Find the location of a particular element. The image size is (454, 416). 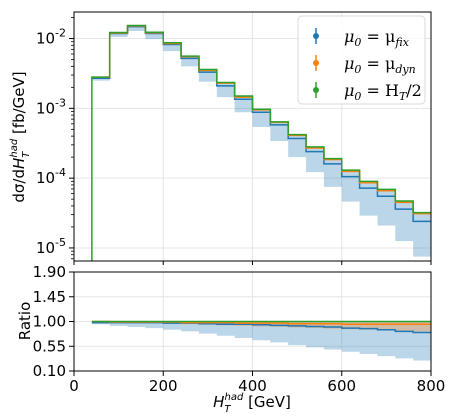

x-tick-label: 800 is located at coordinates (431, 386).